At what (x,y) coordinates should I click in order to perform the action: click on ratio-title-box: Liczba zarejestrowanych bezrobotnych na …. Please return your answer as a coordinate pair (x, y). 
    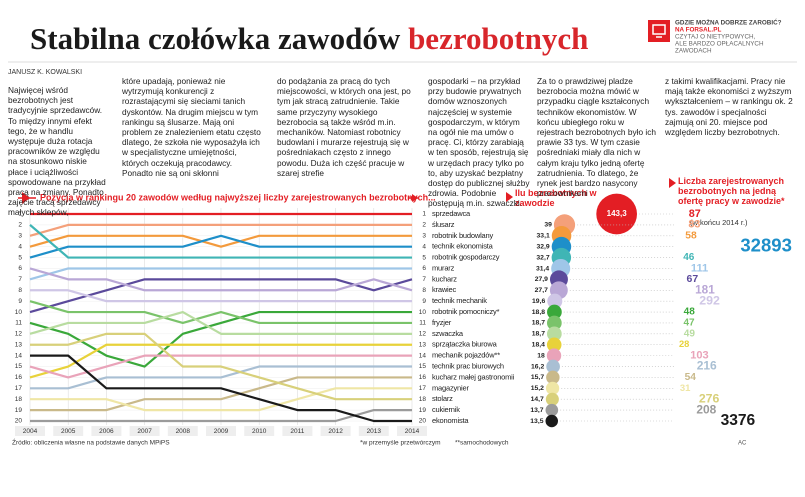
    Looking at the image, I should click on (731, 191).